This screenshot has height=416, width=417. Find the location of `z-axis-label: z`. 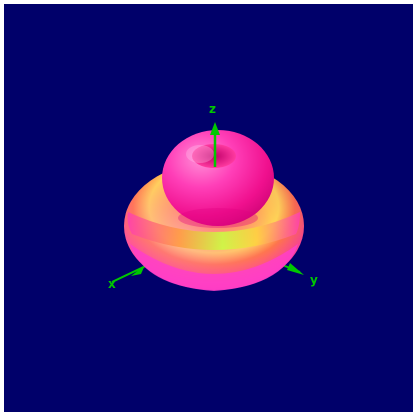

z-axis-label: z is located at coordinates (212, 109).